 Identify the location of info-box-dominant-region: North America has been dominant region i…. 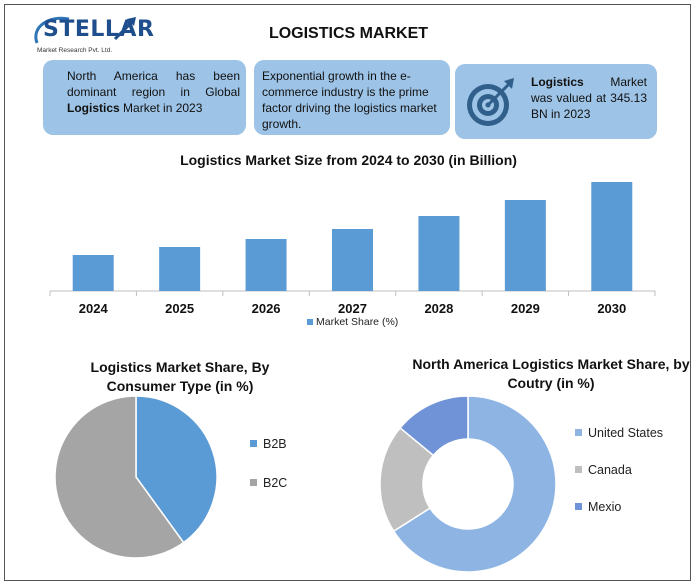
(144, 97).